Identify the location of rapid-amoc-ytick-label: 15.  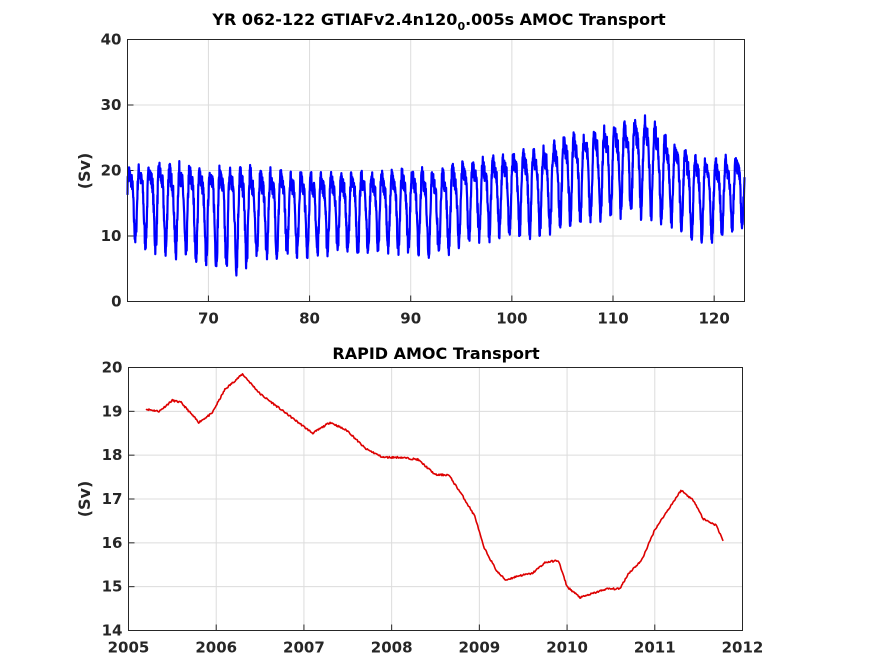
(112, 587).